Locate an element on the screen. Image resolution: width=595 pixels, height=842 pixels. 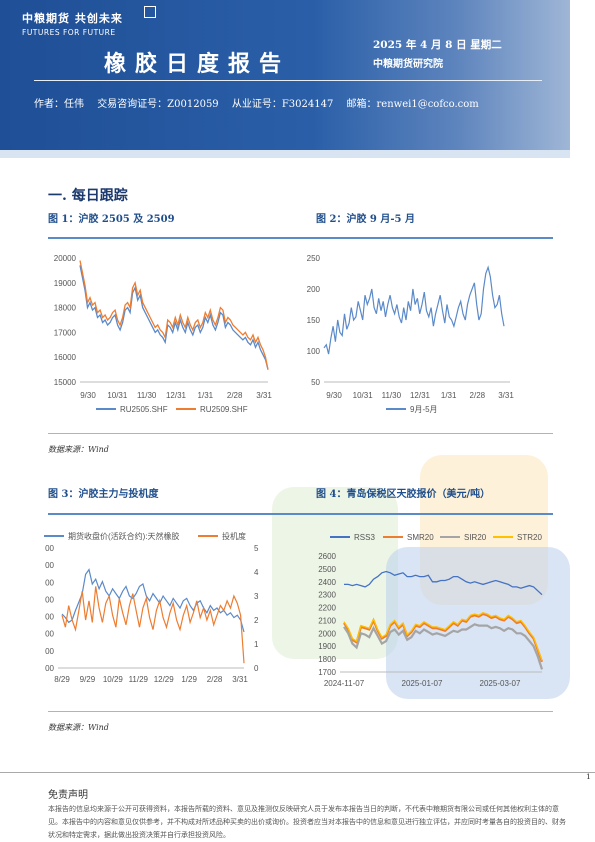
company-logo: 中粮期货 共创未来 FUTURES FOR FUTURE is located at coordinates (72, 23).